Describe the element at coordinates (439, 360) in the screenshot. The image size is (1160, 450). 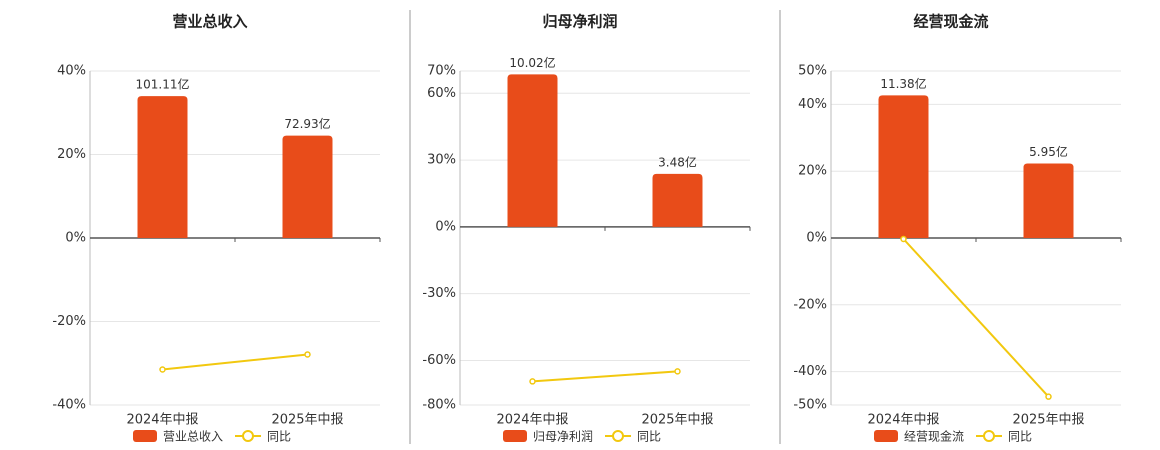
I see `y-tick-label: -60%` at that location.